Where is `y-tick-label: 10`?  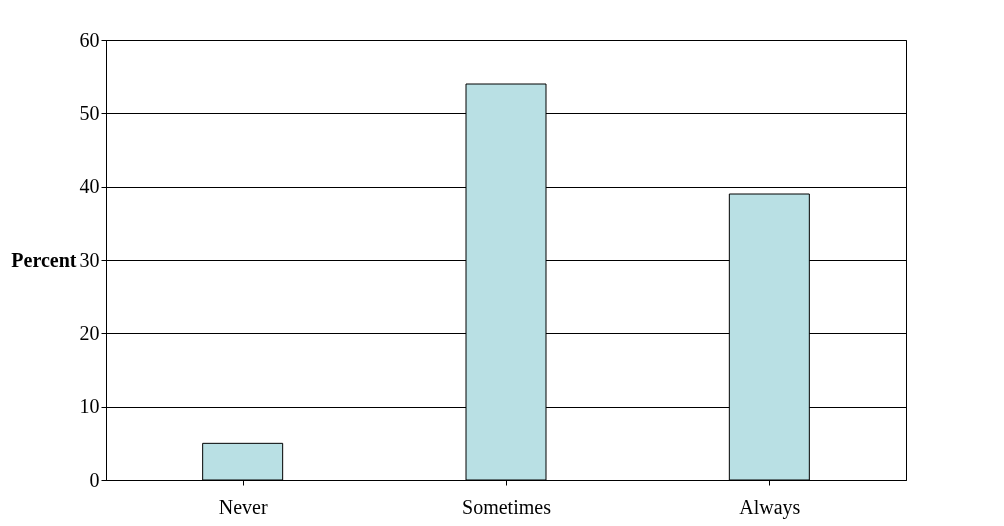 y-tick-label: 10 is located at coordinates (89, 406).